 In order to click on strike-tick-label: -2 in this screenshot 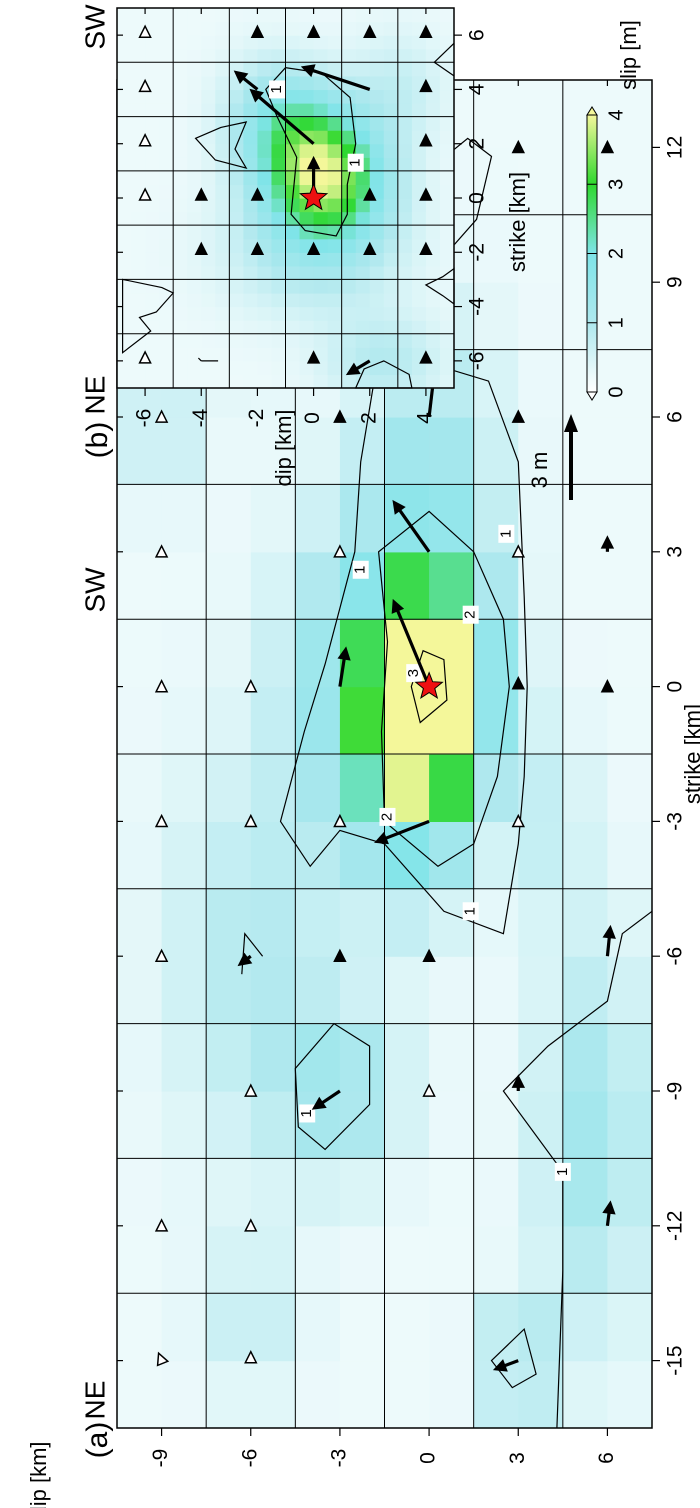, I will do `click(477, 252)`.